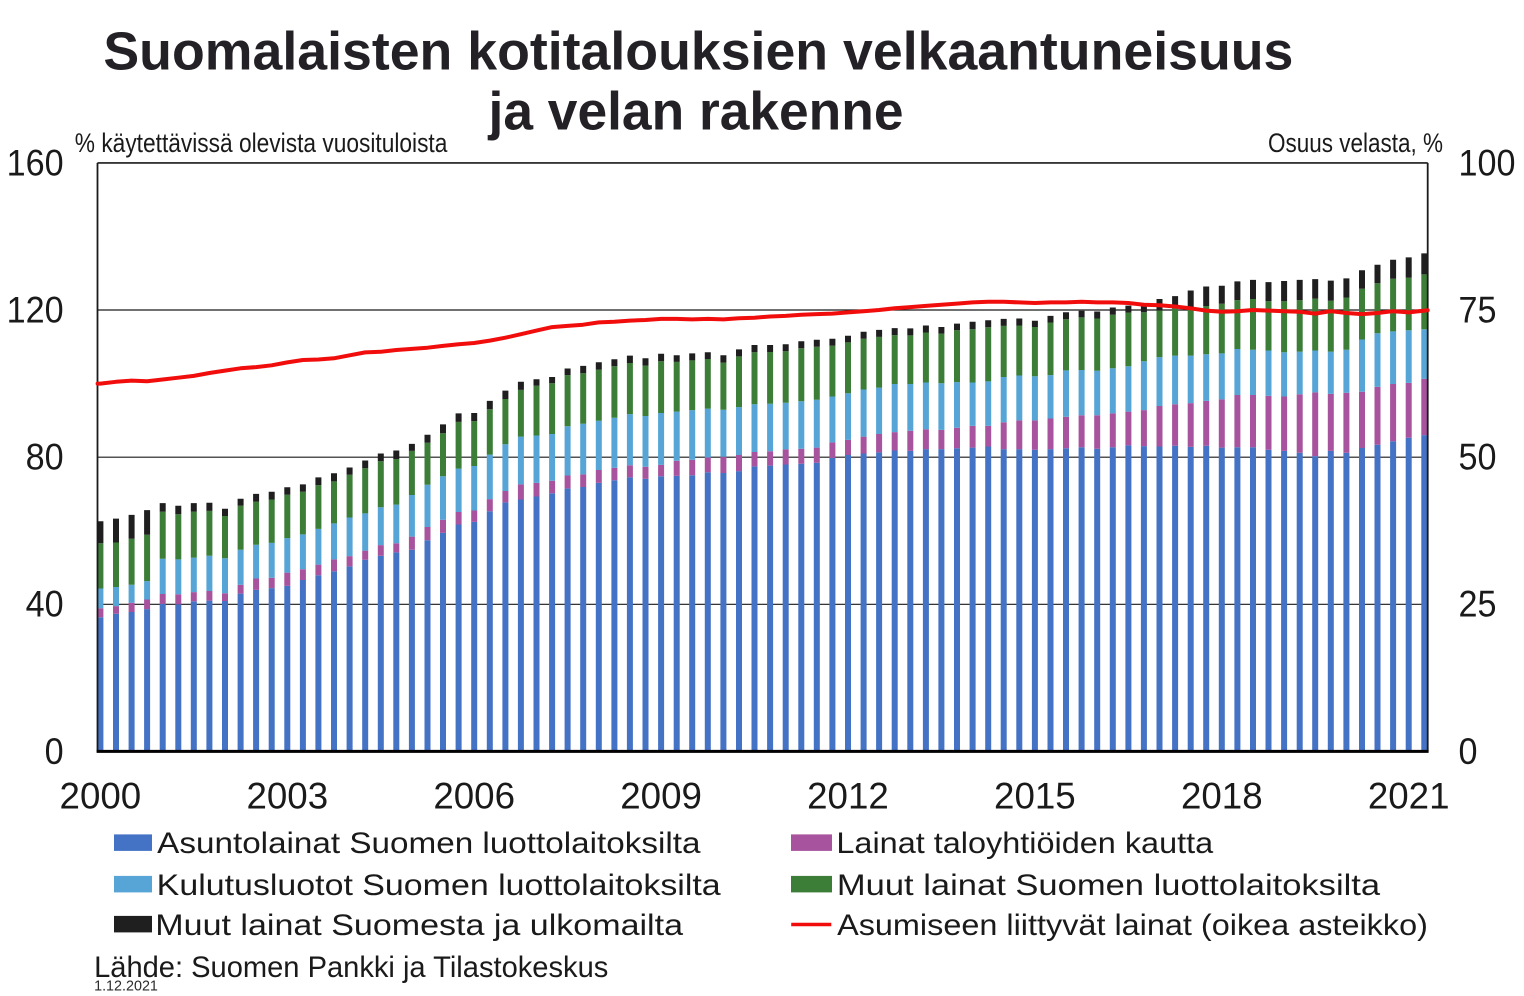 This screenshot has height=996, width=1524. Describe the element at coordinates (474, 796) in the screenshot. I see `svg-text: 2006` at that location.